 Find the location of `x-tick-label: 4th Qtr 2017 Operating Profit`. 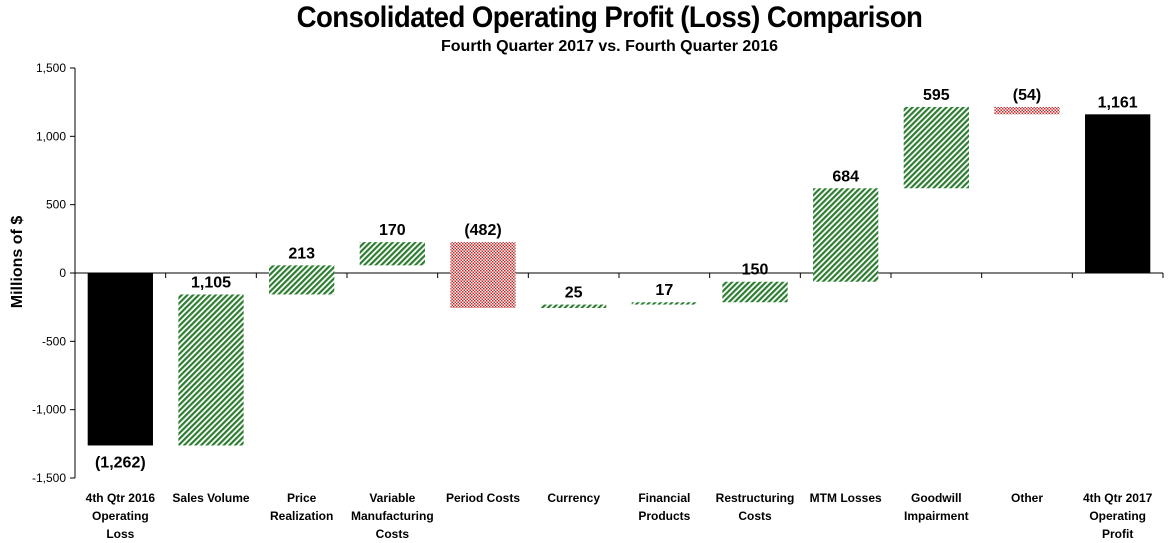

x-tick-label: 4th Qtr 2017 Operating Profit is located at coordinates (1118, 516).